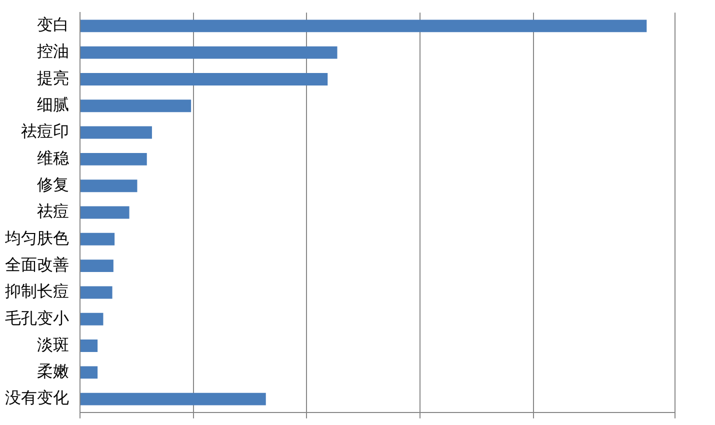  What do you see at coordinates (53, 51) in the screenshot?
I see `y-tick-label: 控油` at bounding box center [53, 51].